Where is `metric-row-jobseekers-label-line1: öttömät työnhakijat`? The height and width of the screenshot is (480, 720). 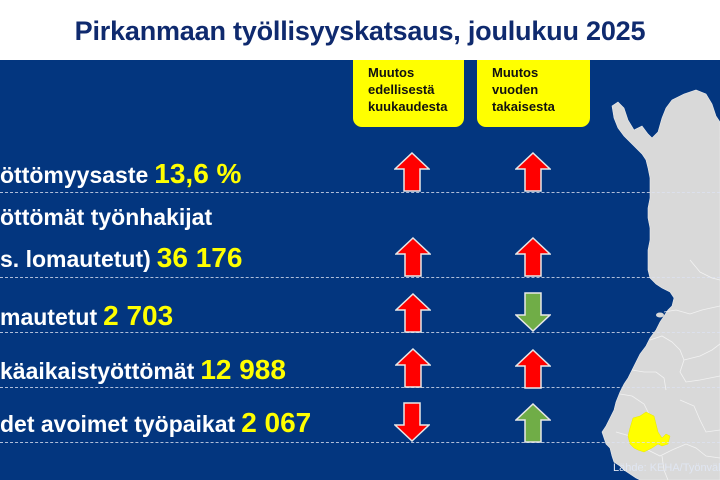 metric-row-jobseekers-label-line1: öttömät työnhakijat is located at coordinates (106, 217).